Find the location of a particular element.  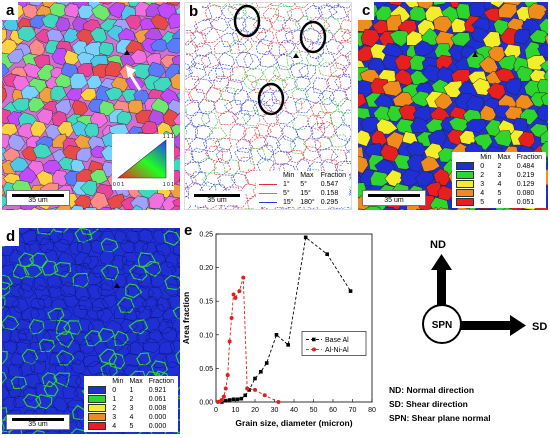

legend-row: 3 4 0.129 is located at coordinates (499, 184).